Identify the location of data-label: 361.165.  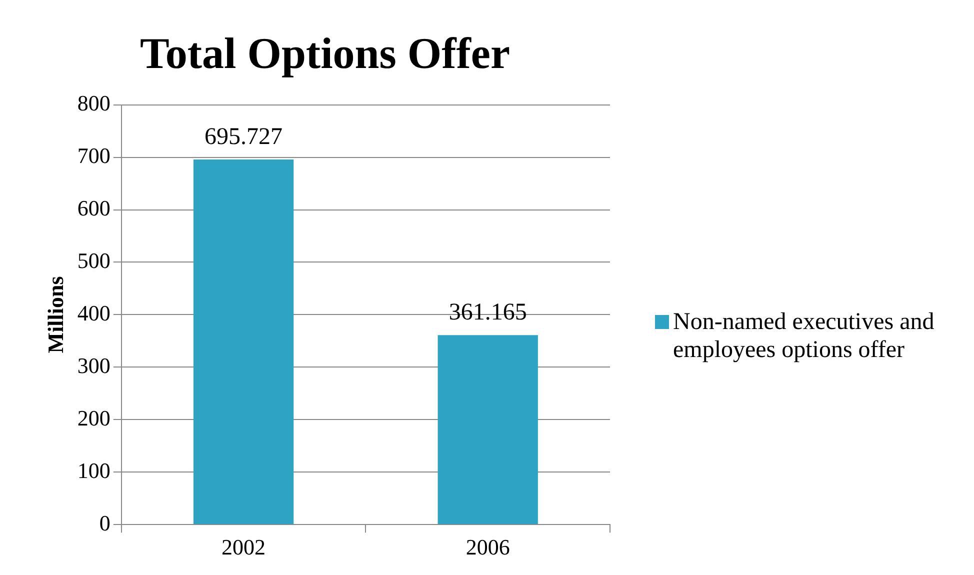
(487, 312).